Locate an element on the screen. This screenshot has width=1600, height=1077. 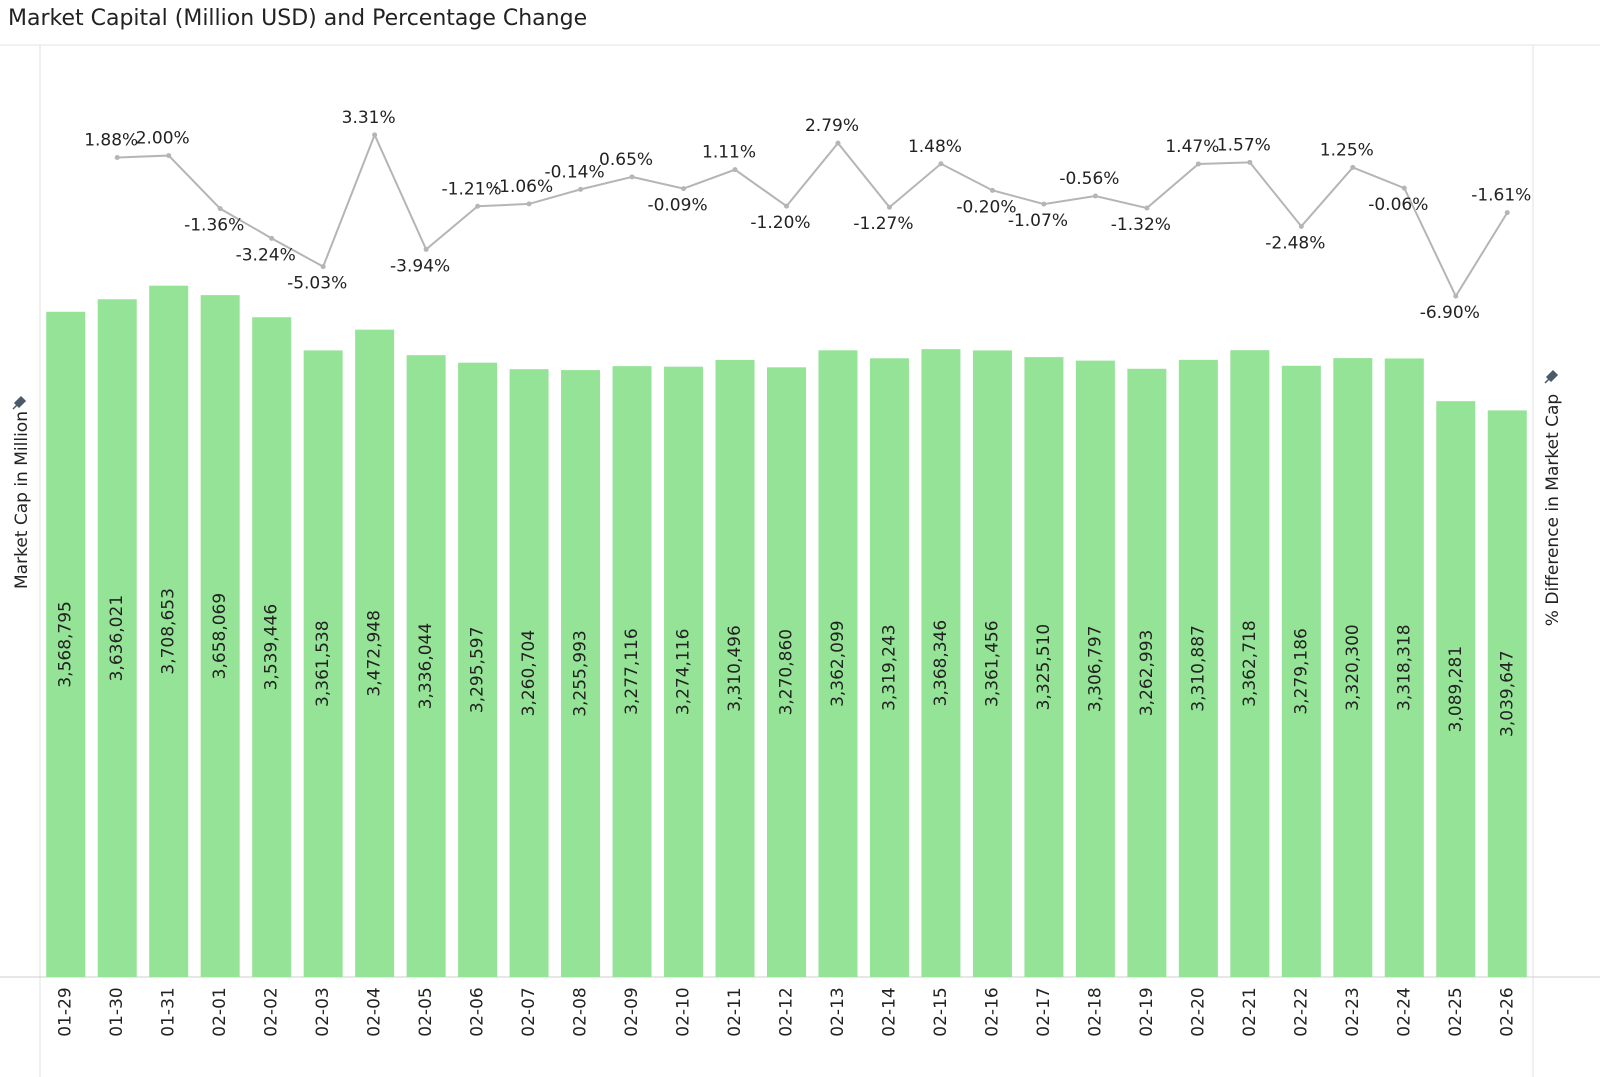
bar-value-label: 3,262,993 is located at coordinates (1147, 673).